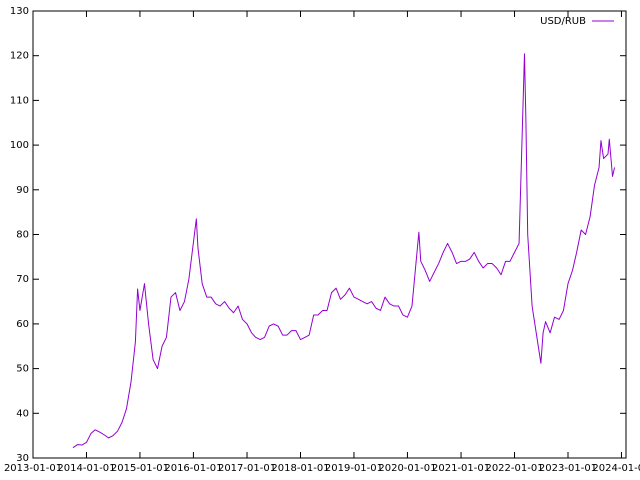 This screenshot has width=640, height=480. What do you see at coordinates (22, 458) in the screenshot?
I see `y-tick-label: 30` at bounding box center [22, 458].